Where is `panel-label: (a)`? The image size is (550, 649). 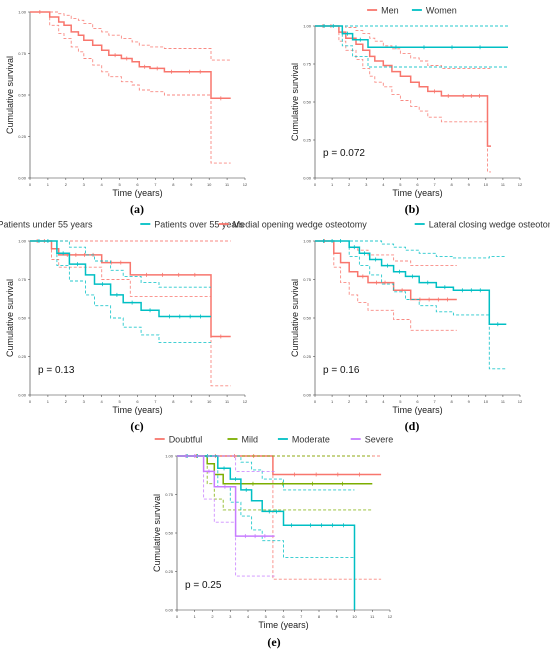 panel-label: (a) is located at coordinates (137, 209).